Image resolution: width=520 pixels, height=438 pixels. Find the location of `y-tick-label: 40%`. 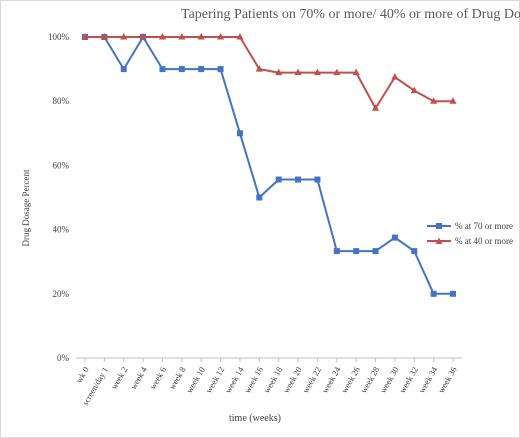

y-tick-label: 40% is located at coordinates (61, 230).